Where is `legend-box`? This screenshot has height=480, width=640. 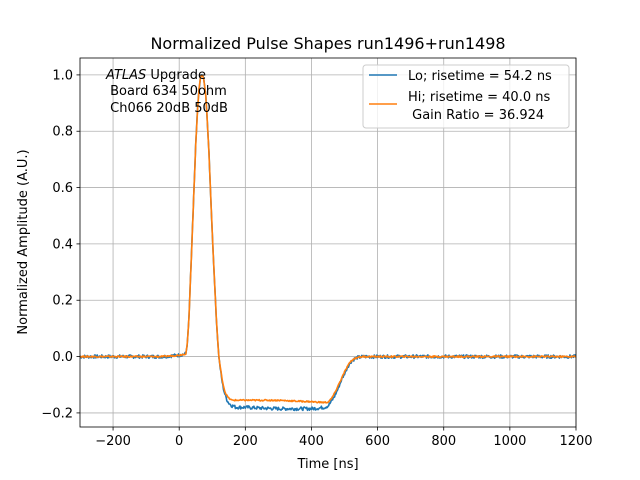
legend-box is located at coordinates (466, 96).